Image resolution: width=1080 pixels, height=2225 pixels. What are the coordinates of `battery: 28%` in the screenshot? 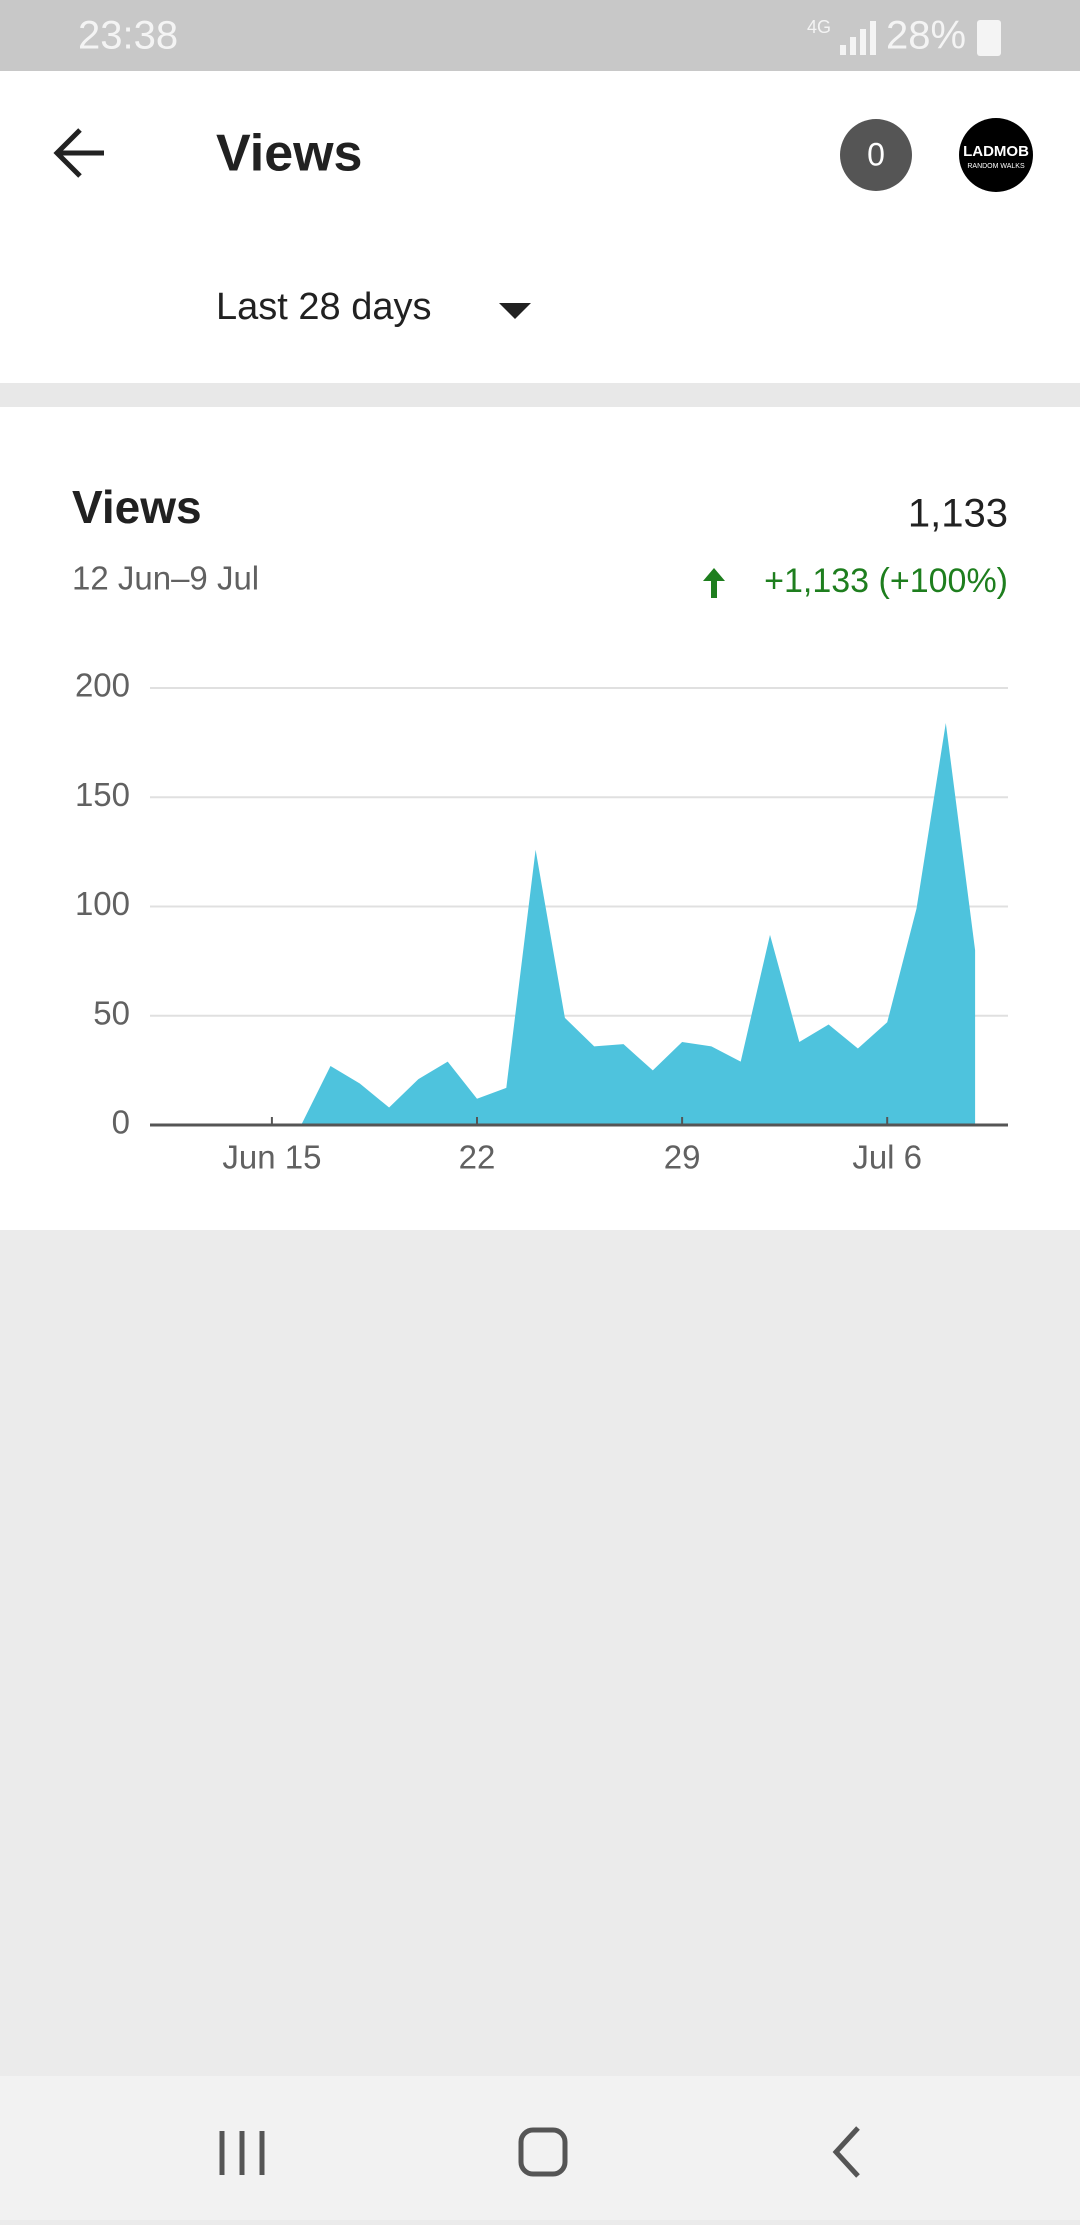 It's located at (926, 36).